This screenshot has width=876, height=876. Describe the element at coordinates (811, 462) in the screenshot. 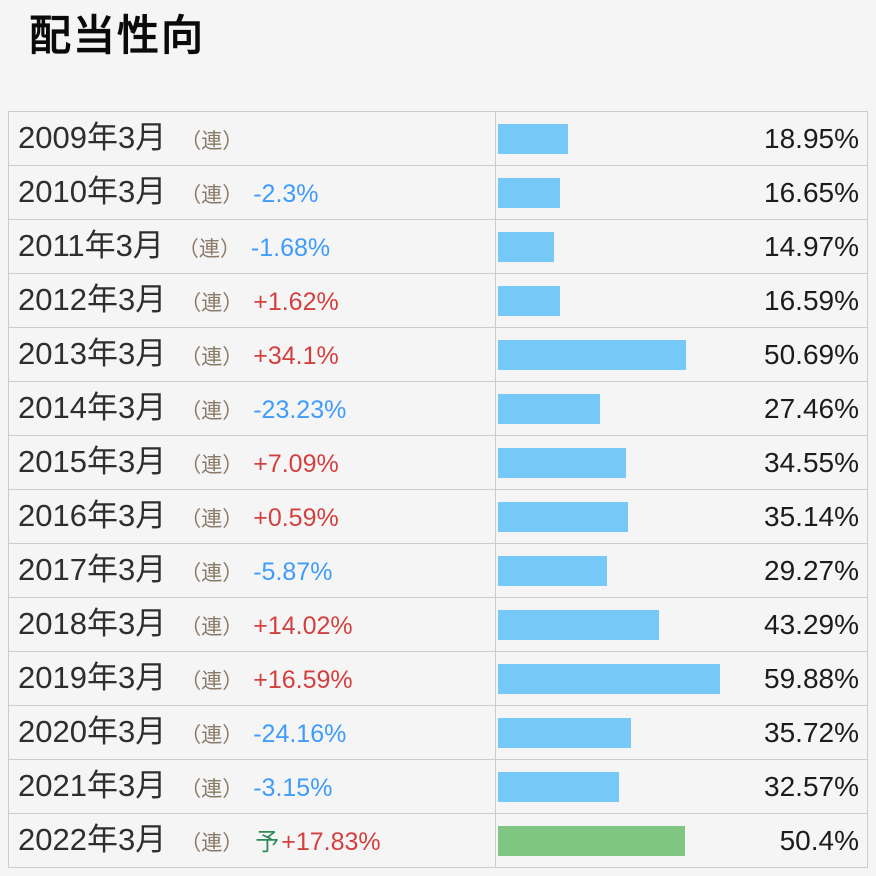

I see `row-value-label: 34.55%` at that location.